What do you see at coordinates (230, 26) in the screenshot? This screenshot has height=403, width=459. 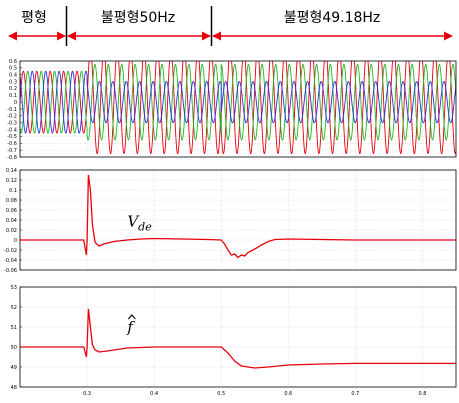 I see `segment-header: 평형 불평형50Hz 불평형49.18Hz` at bounding box center [230, 26].